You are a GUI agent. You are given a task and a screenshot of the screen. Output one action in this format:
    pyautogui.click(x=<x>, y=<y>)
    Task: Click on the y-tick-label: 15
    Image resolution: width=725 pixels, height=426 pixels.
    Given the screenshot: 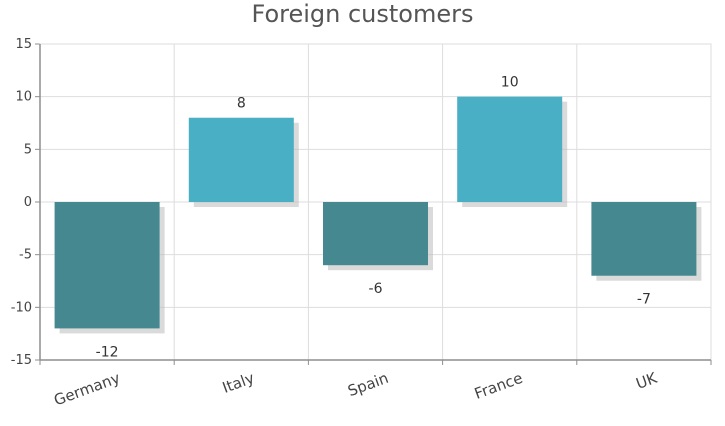 What is the action you would take?
    pyautogui.click(x=23, y=44)
    